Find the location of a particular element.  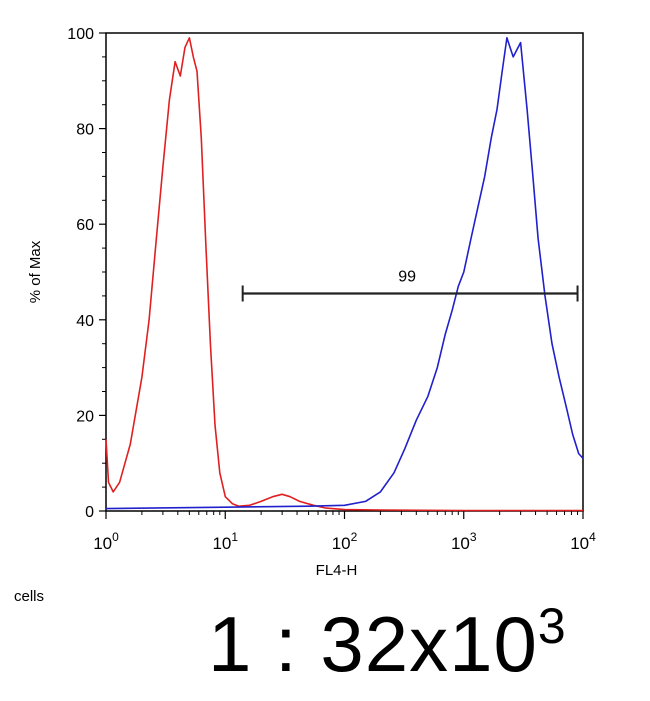

gate-label: 99 is located at coordinates (407, 277).